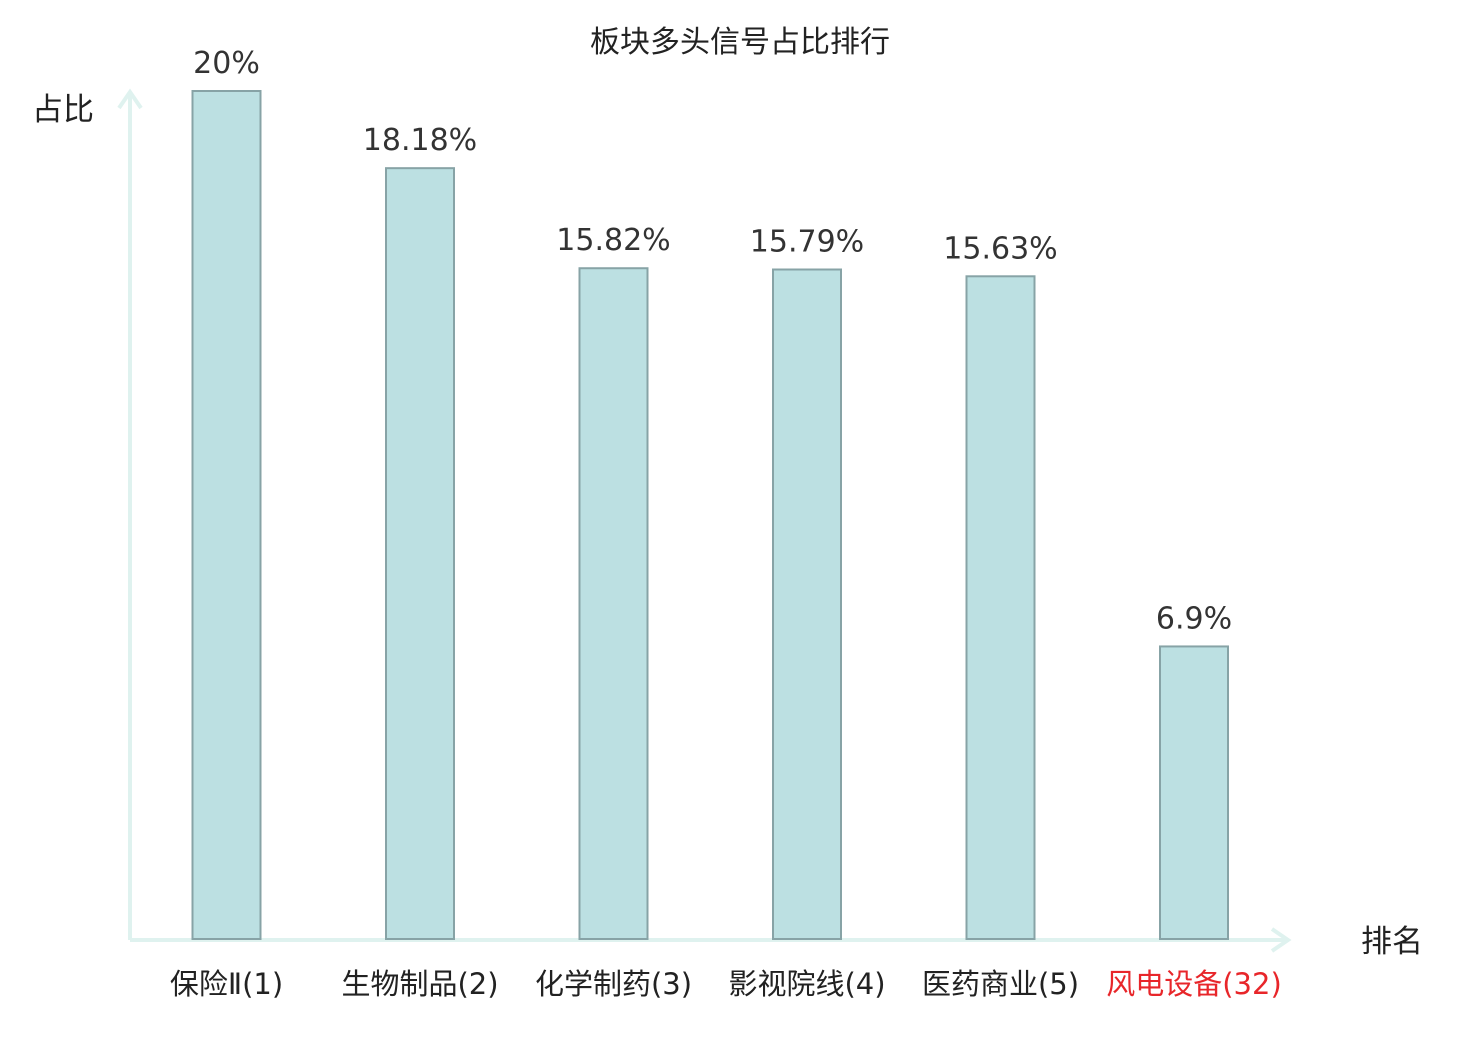 Image resolution: width=1480 pixels, height=1040 pixels. Describe the element at coordinates (1000, 984) in the screenshot. I see `category-label: 医药商业(5)` at that location.